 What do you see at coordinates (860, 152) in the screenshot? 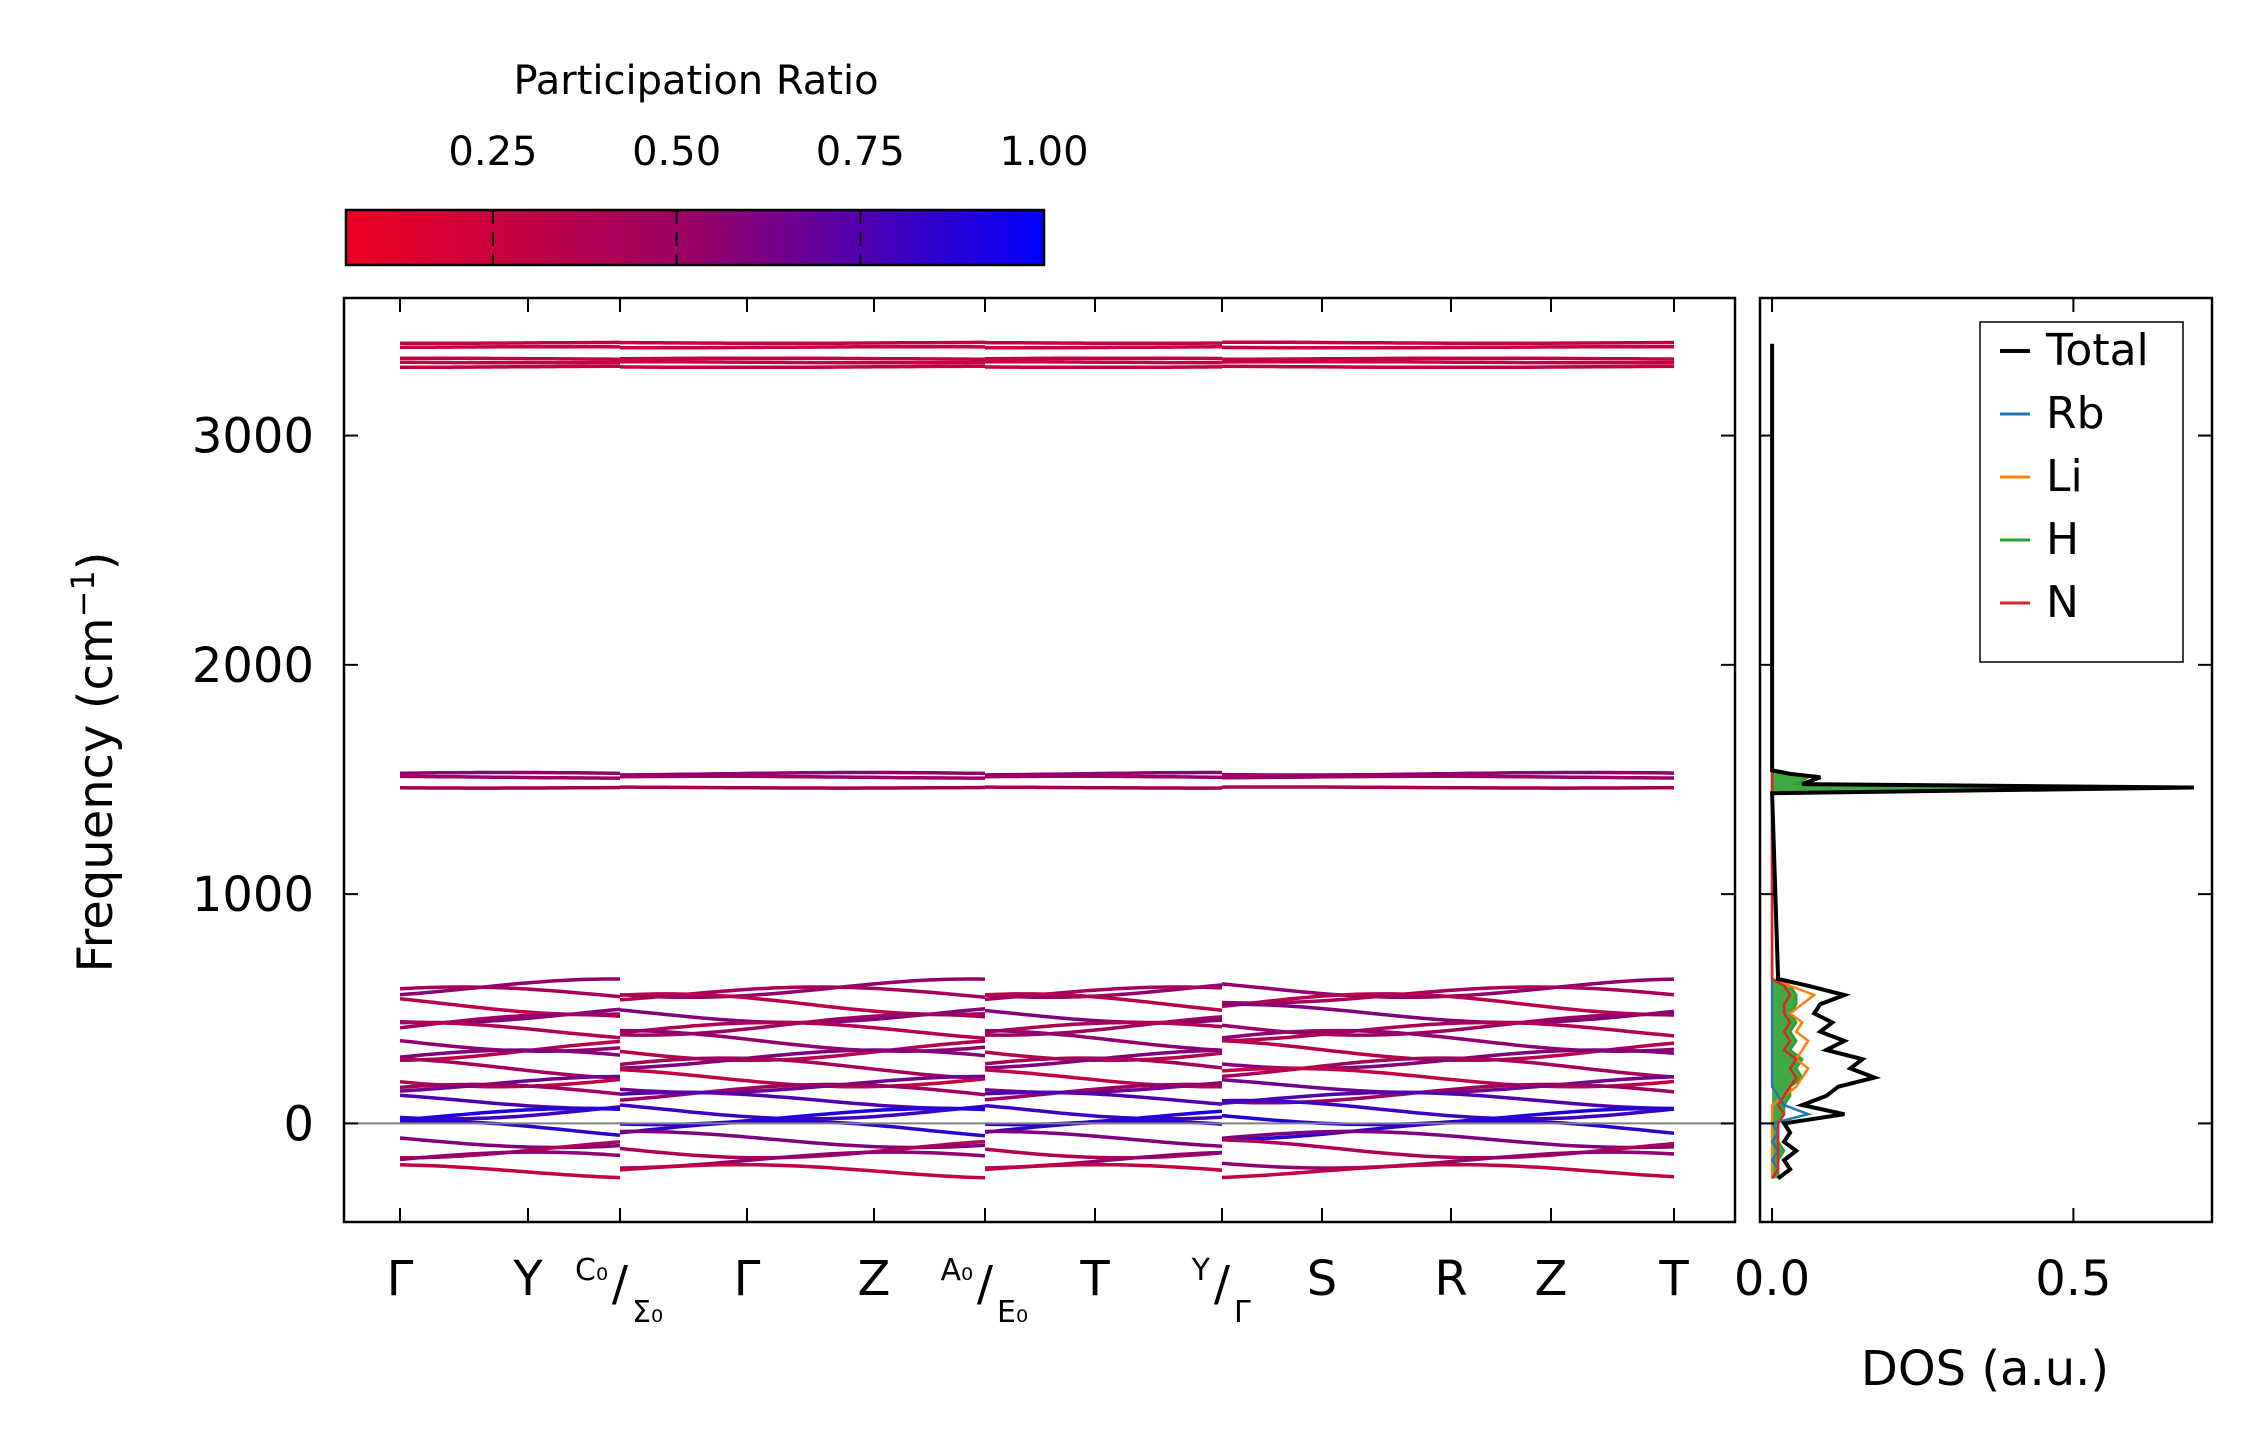
I see `colorbar-tick-label: 0.75` at bounding box center [860, 152].